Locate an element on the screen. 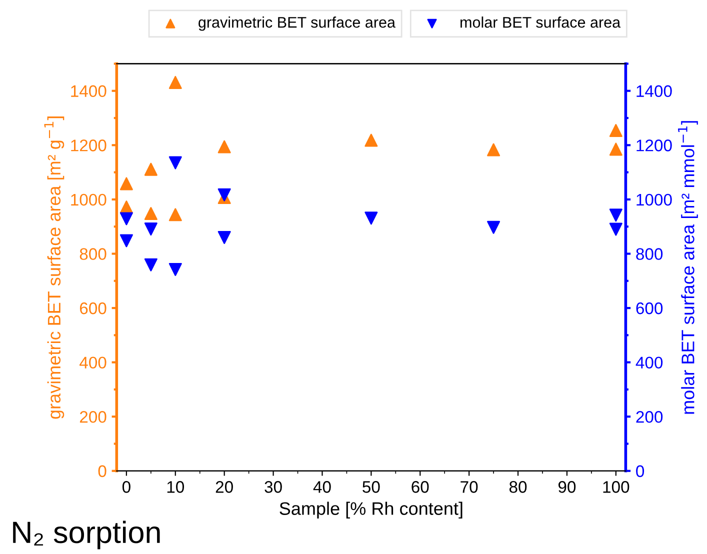 The image size is (707, 554). y2-tick-label: 200 is located at coordinates (649, 417).